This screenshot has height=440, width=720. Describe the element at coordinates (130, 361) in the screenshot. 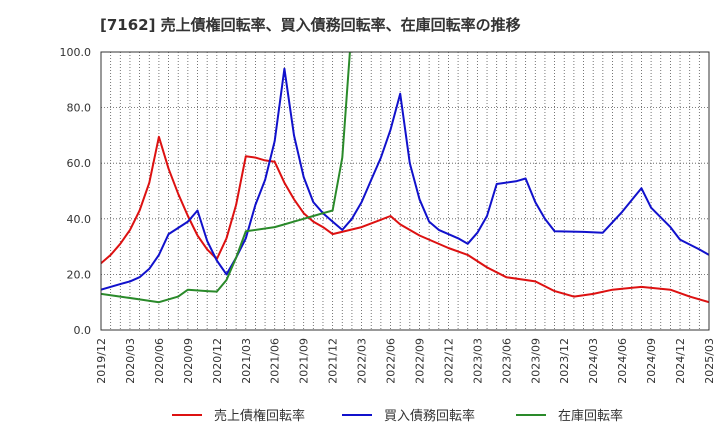

I see `x-tick-label: 2020/03` at that location.